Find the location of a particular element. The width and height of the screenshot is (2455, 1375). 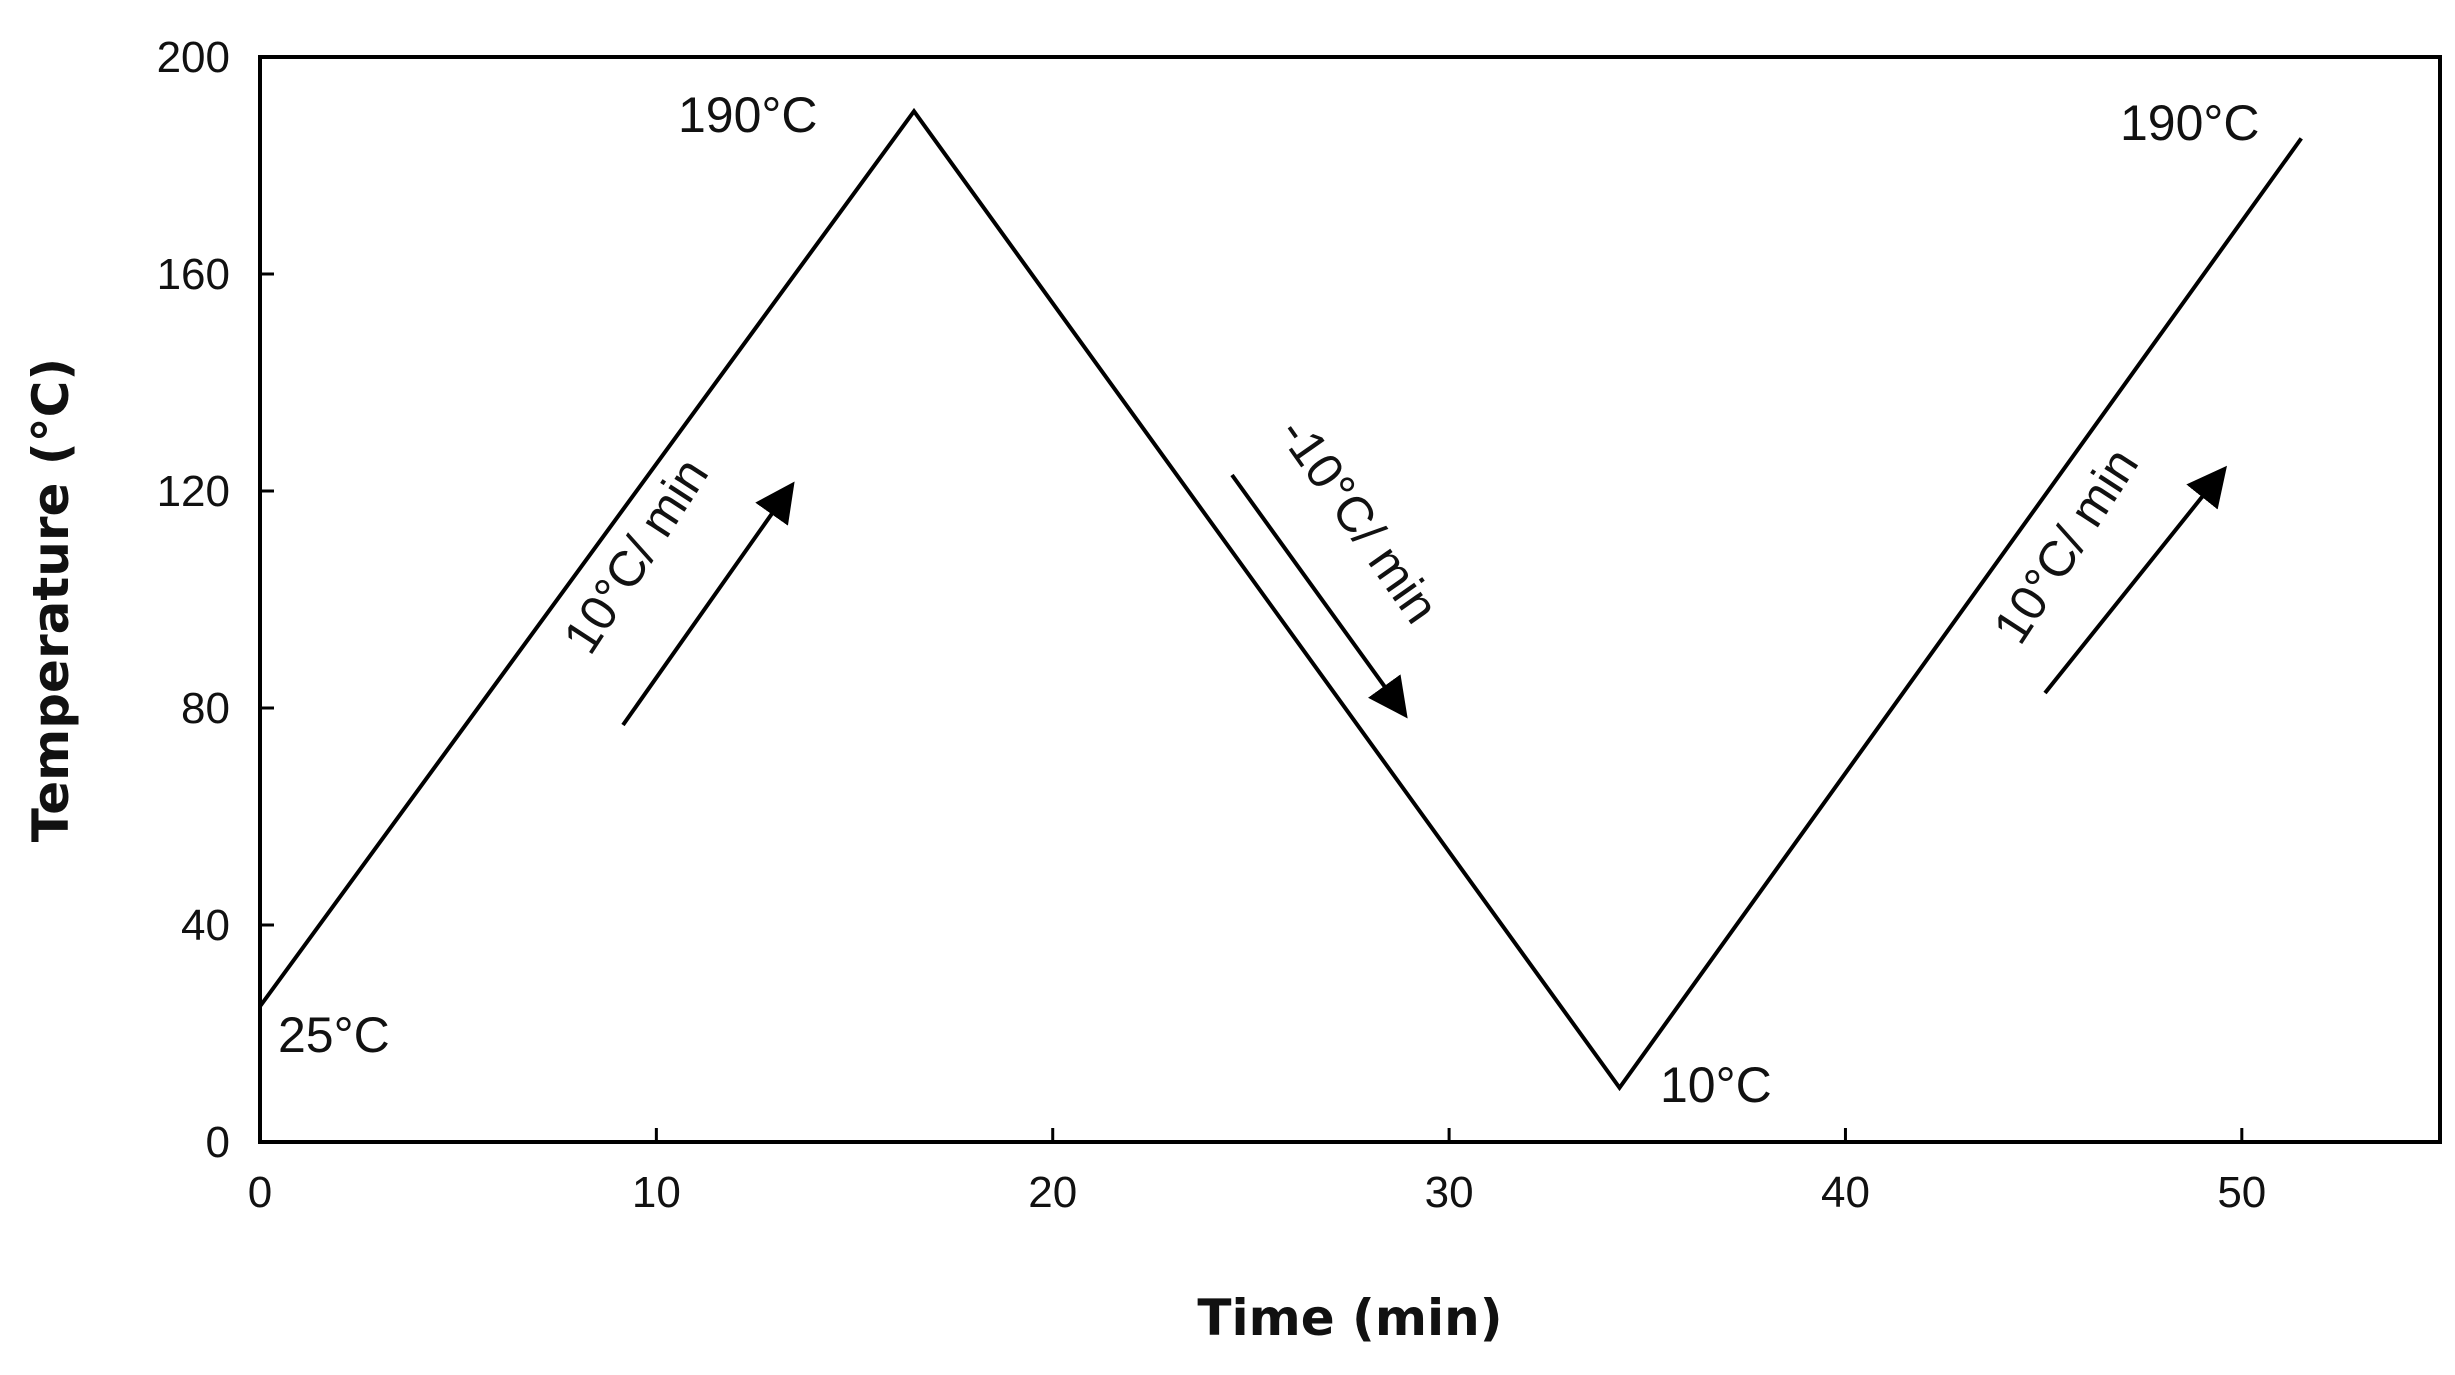

x-axis-title: Time (min) is located at coordinates (1349, 1318).